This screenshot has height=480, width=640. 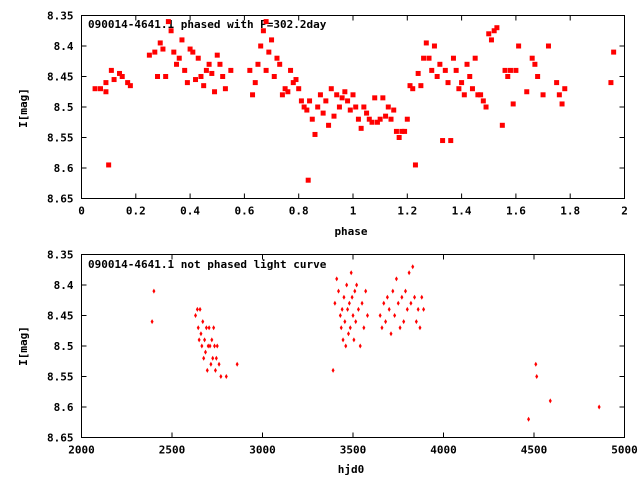 I want to click on unphased-x-tick-label: 3000, so click(x=262, y=450).